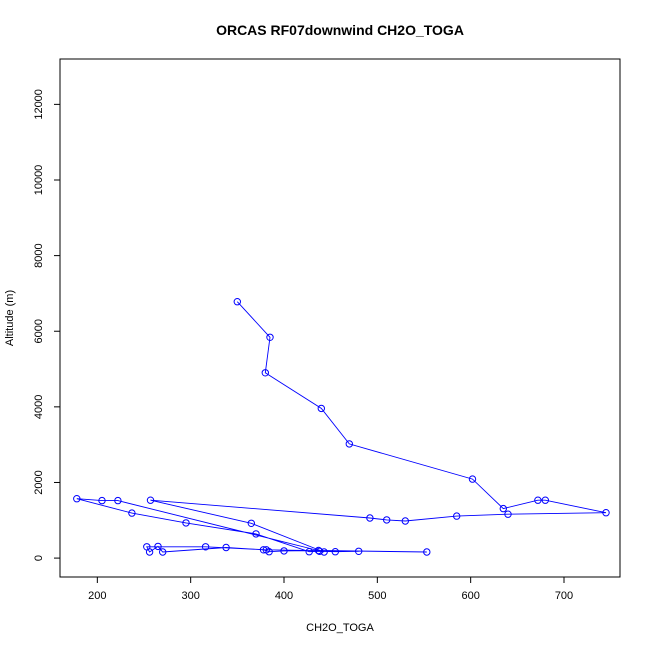 Image resolution: width=650 pixels, height=650 pixels. What do you see at coordinates (39, 558) in the screenshot?
I see `y-tick-label: 0` at bounding box center [39, 558].